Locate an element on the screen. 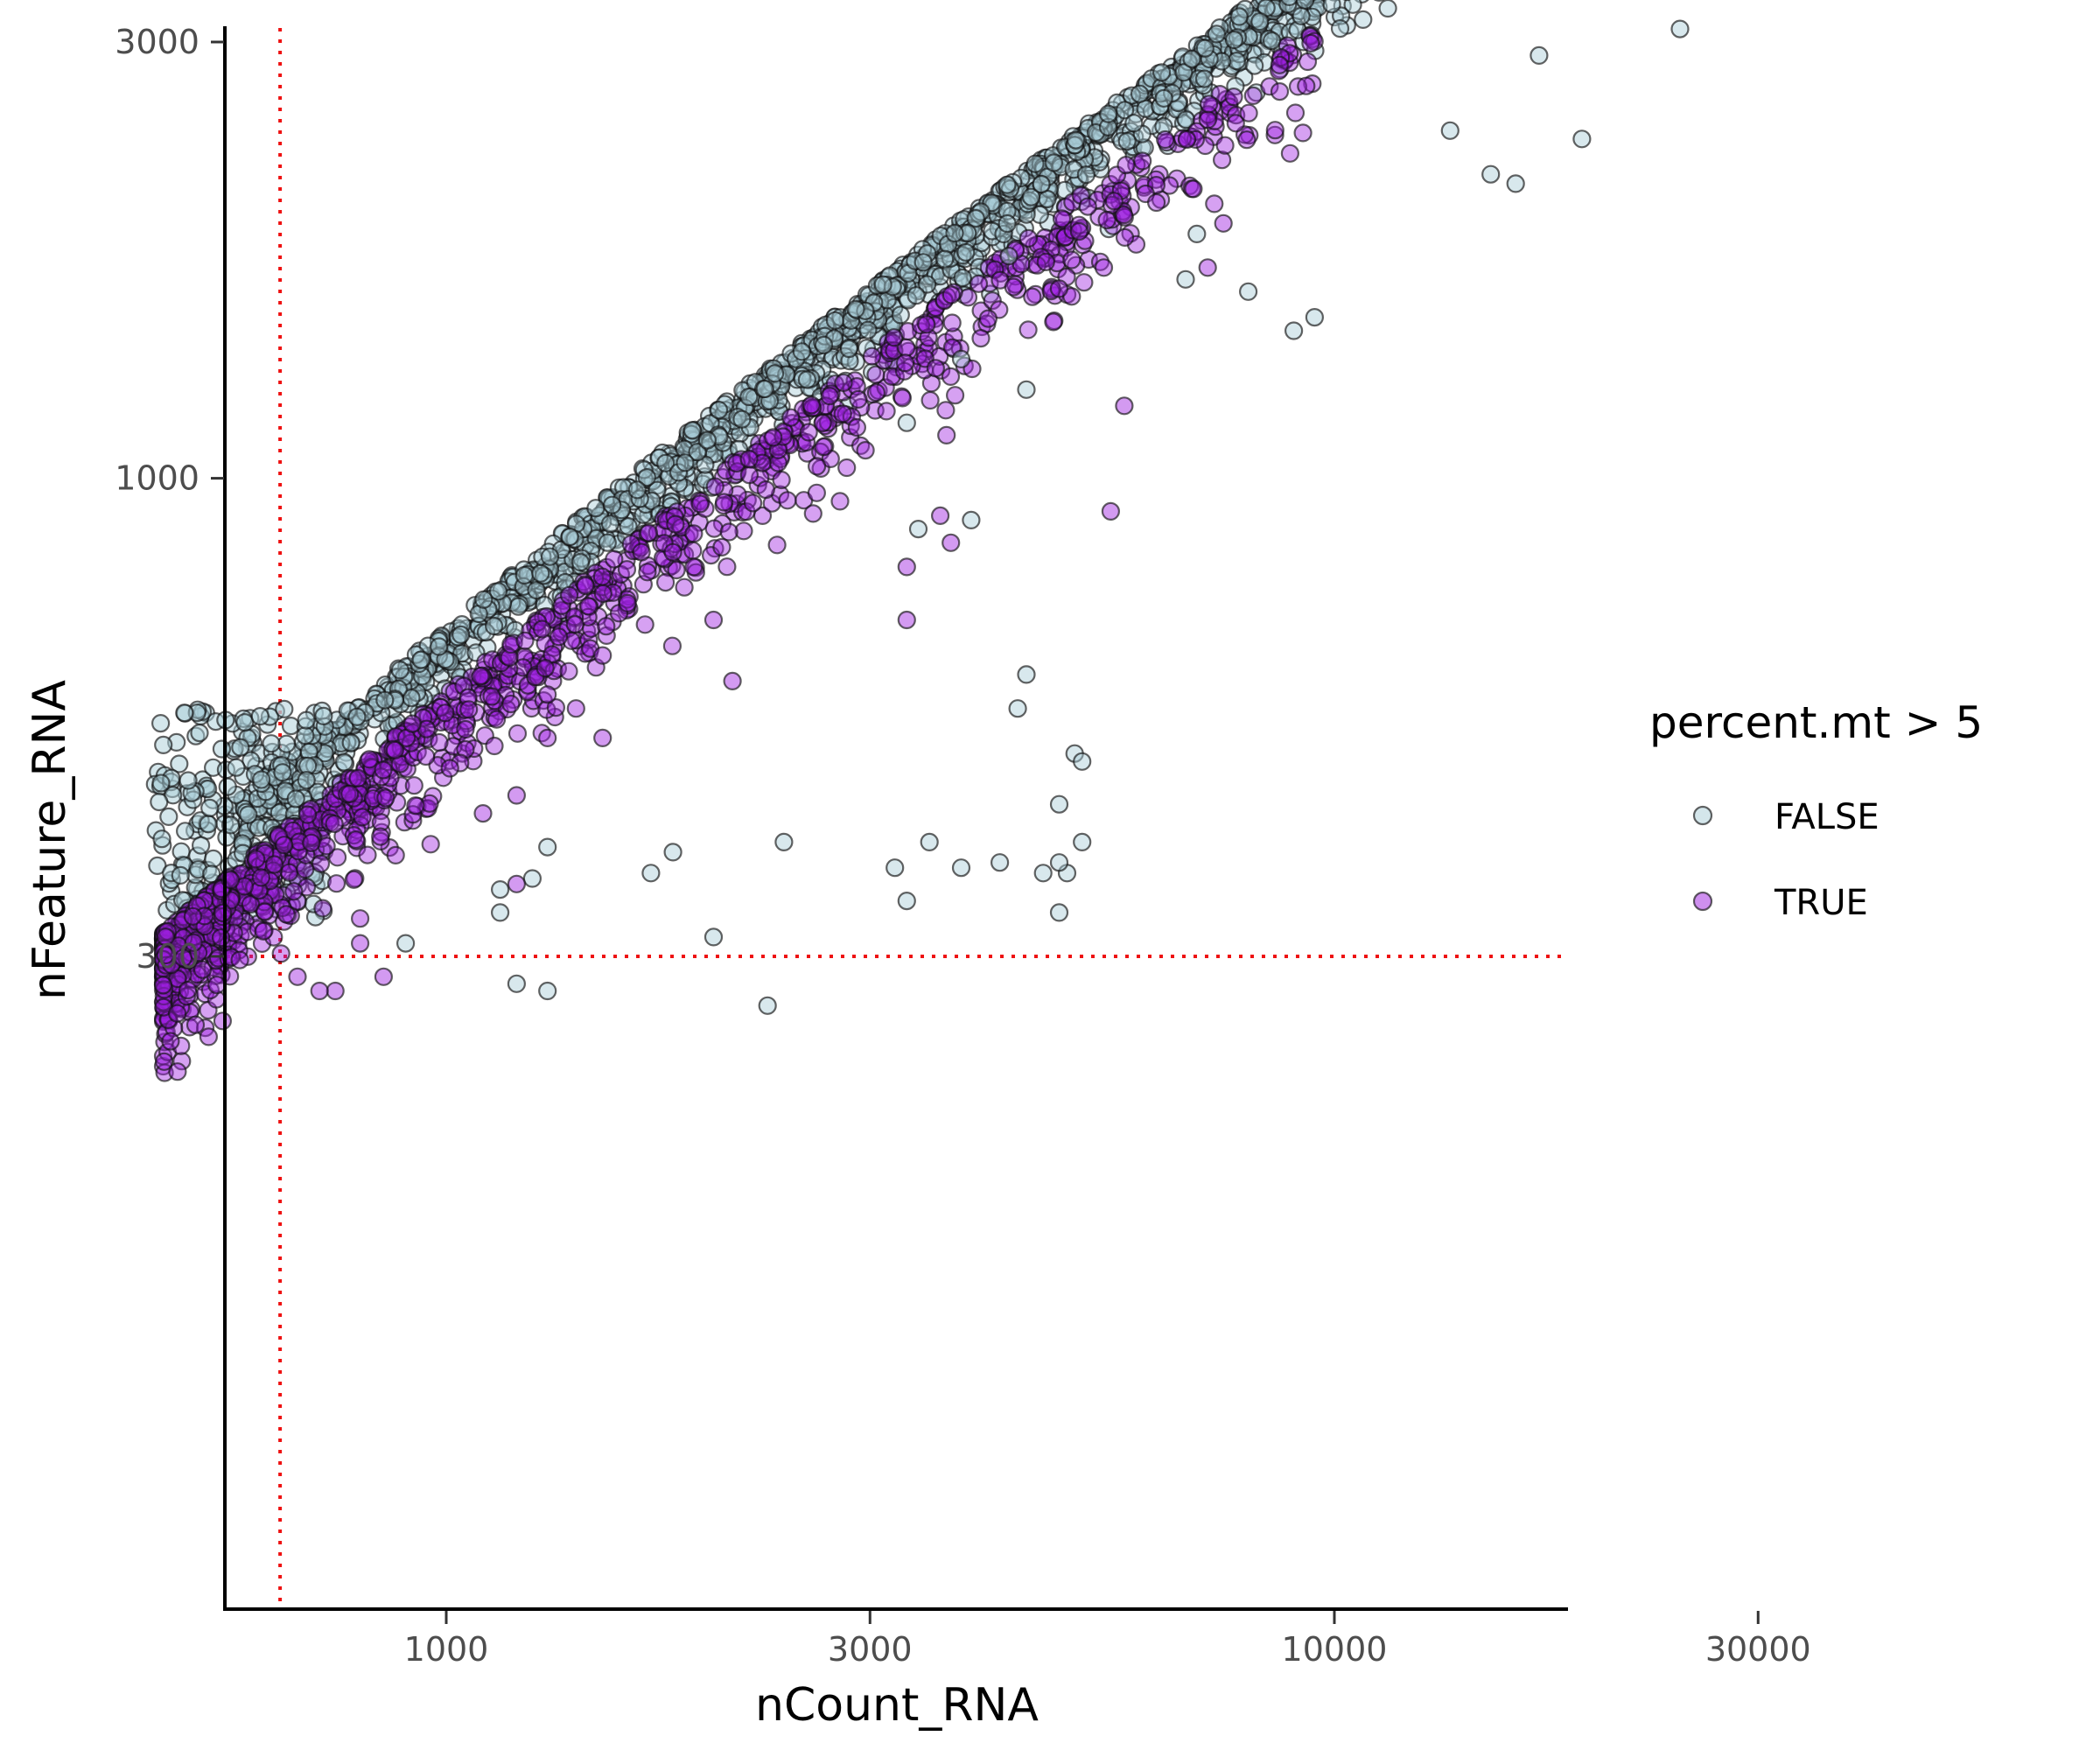 The width and height of the screenshot is (2100, 1750). x-tick-label: 30000 is located at coordinates (1758, 1649).